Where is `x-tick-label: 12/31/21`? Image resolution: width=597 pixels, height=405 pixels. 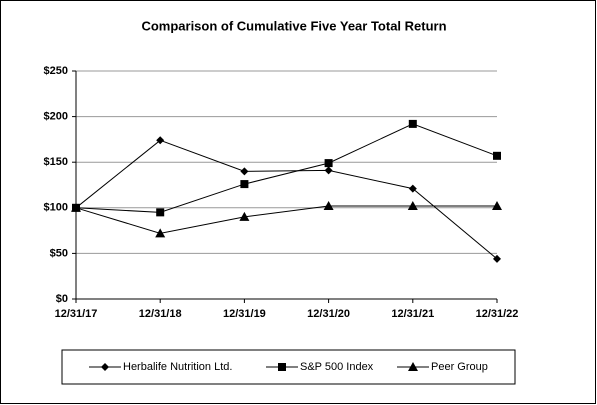
x-tick-label: 12/31/21 is located at coordinates (412, 314).